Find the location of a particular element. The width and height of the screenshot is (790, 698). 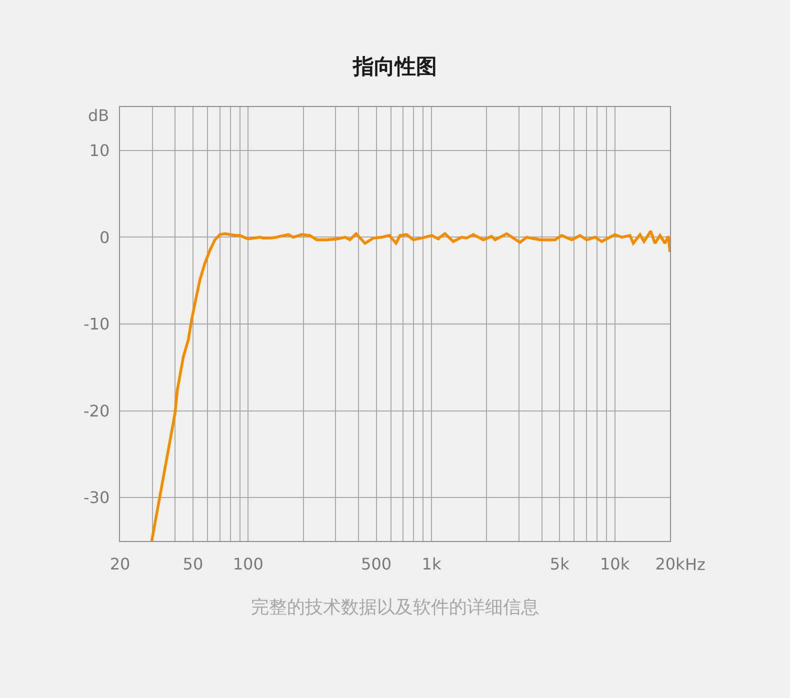

y-tick-label: -20 is located at coordinates (97, 410).